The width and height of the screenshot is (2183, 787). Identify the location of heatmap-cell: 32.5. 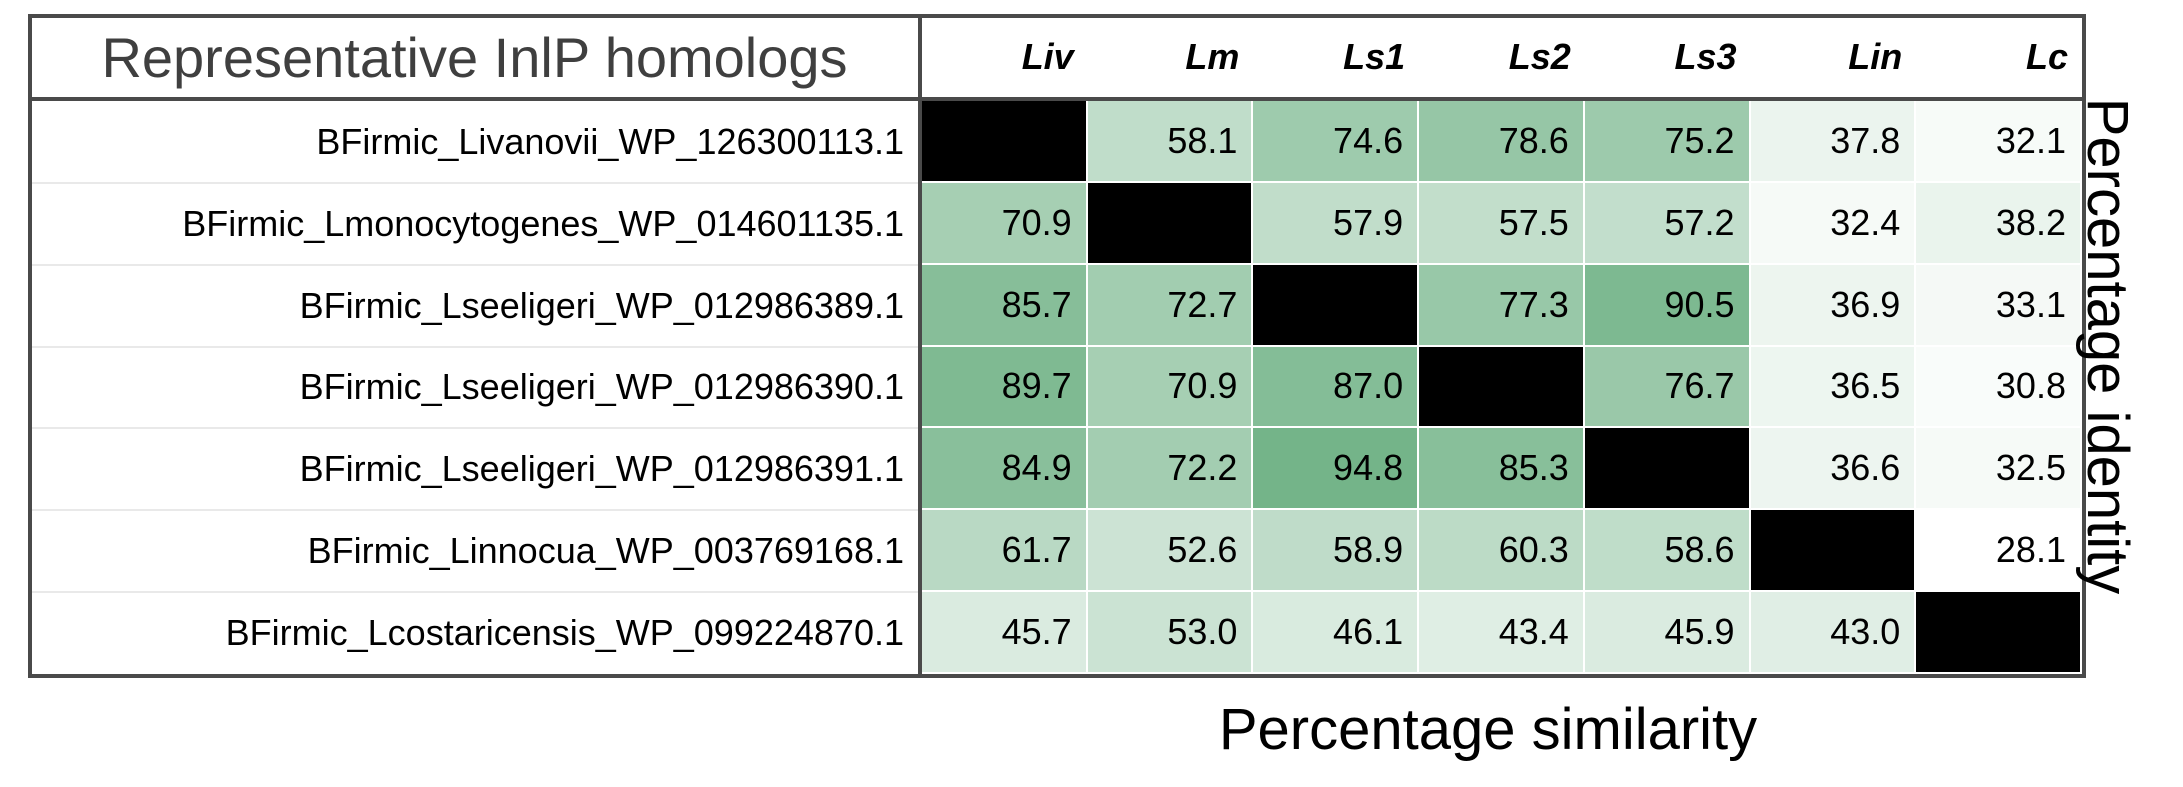
(1999, 469).